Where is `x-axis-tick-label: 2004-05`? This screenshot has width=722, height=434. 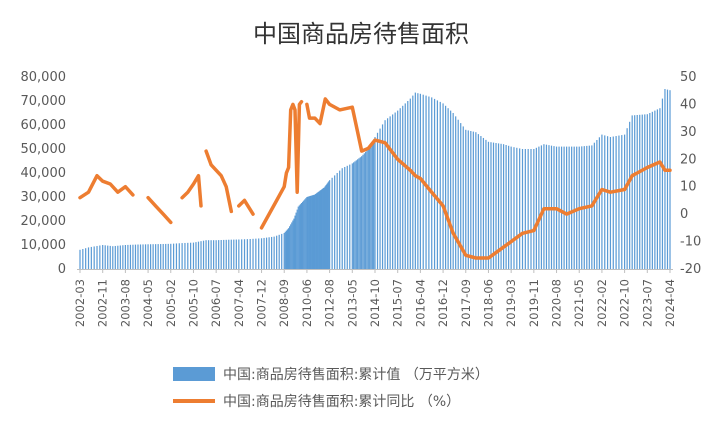
x-axis-tick-label: 2004-05 is located at coordinates (148, 303).